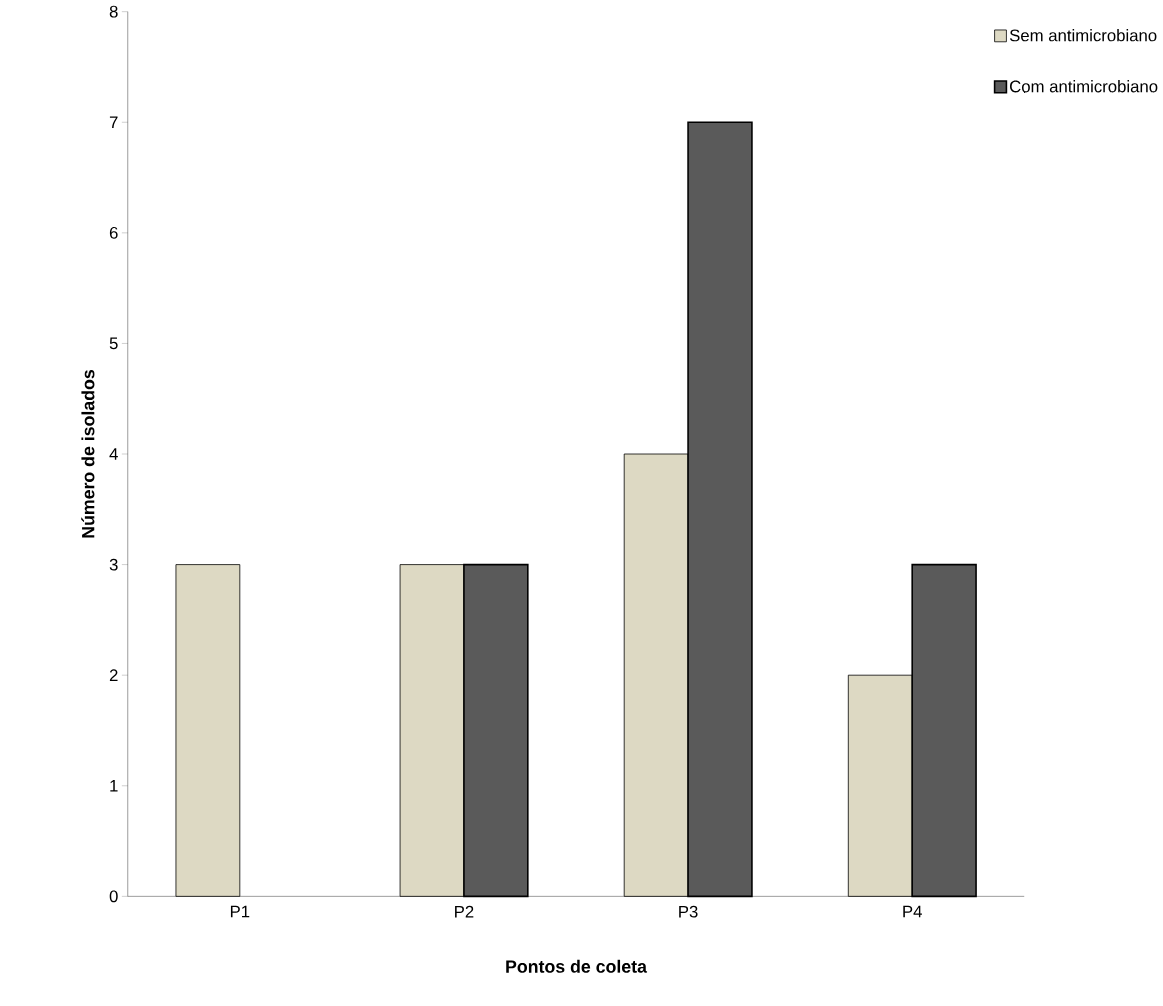 This screenshot has height=1006, width=1163. I want to click on y-tick-label: 6, so click(113, 232).